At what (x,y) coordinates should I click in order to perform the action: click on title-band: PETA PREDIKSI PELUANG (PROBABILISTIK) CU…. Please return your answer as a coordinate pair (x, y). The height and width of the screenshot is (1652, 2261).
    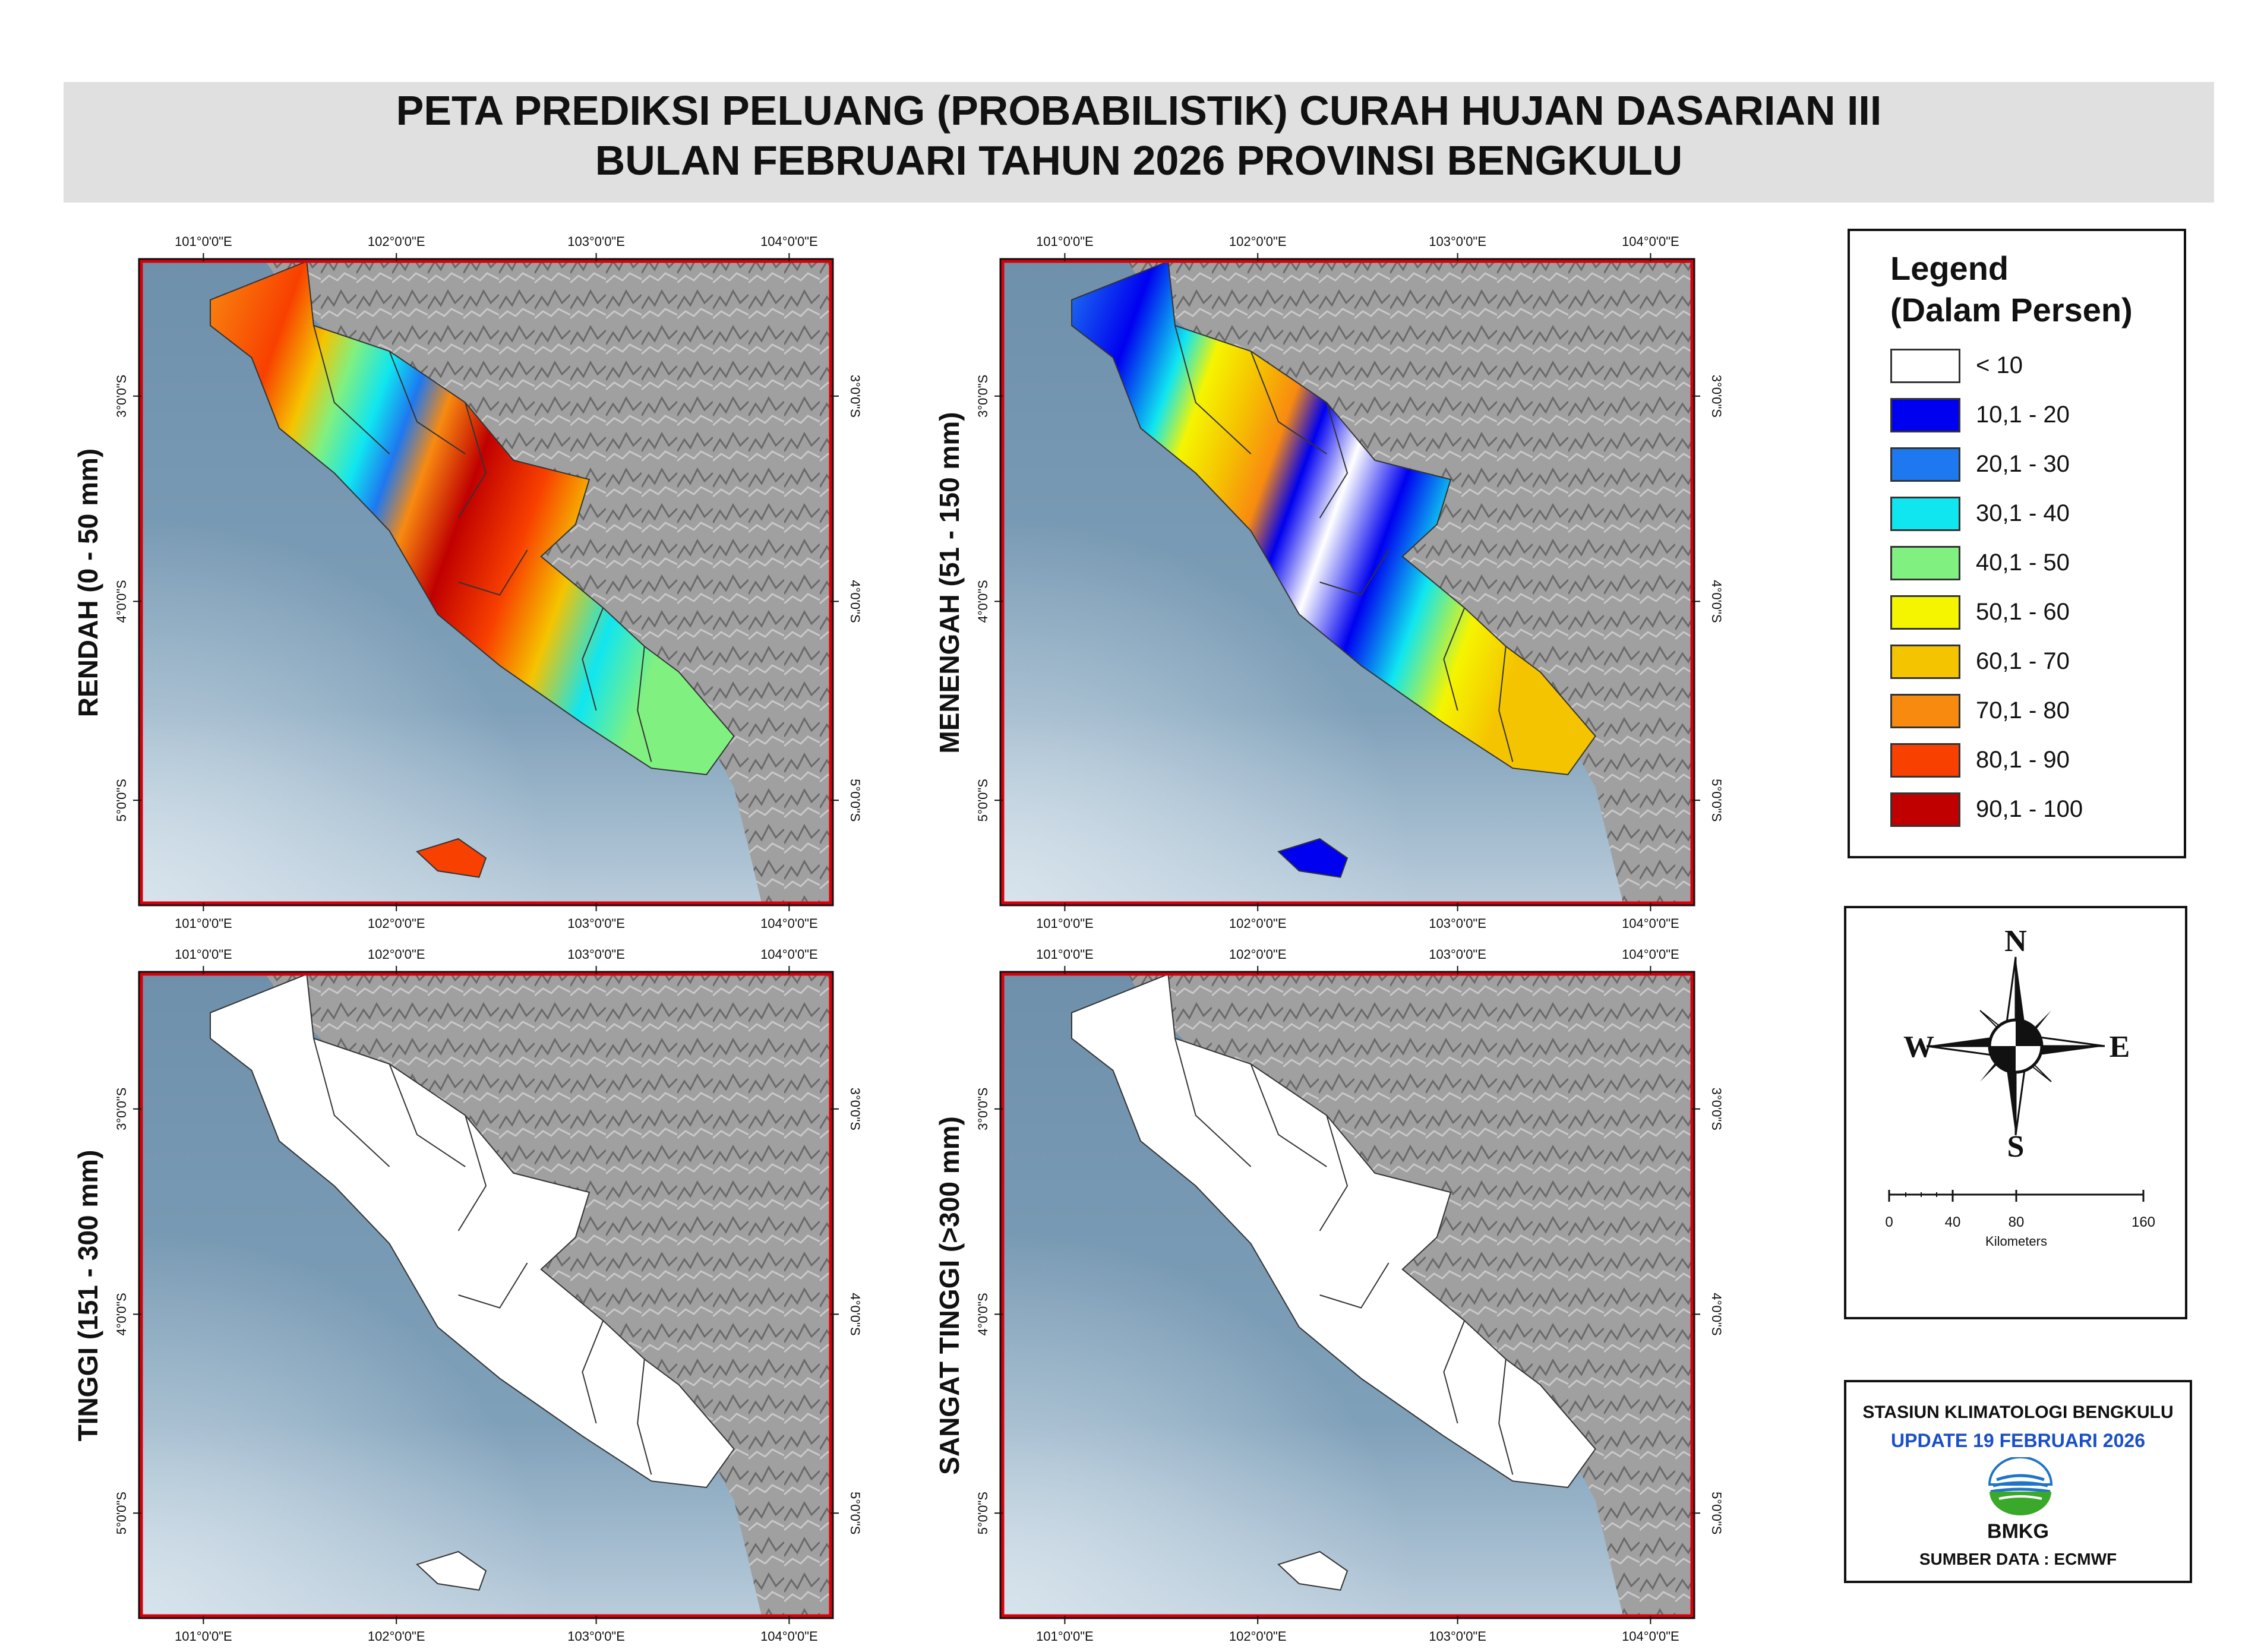
    Looking at the image, I should click on (1139, 142).